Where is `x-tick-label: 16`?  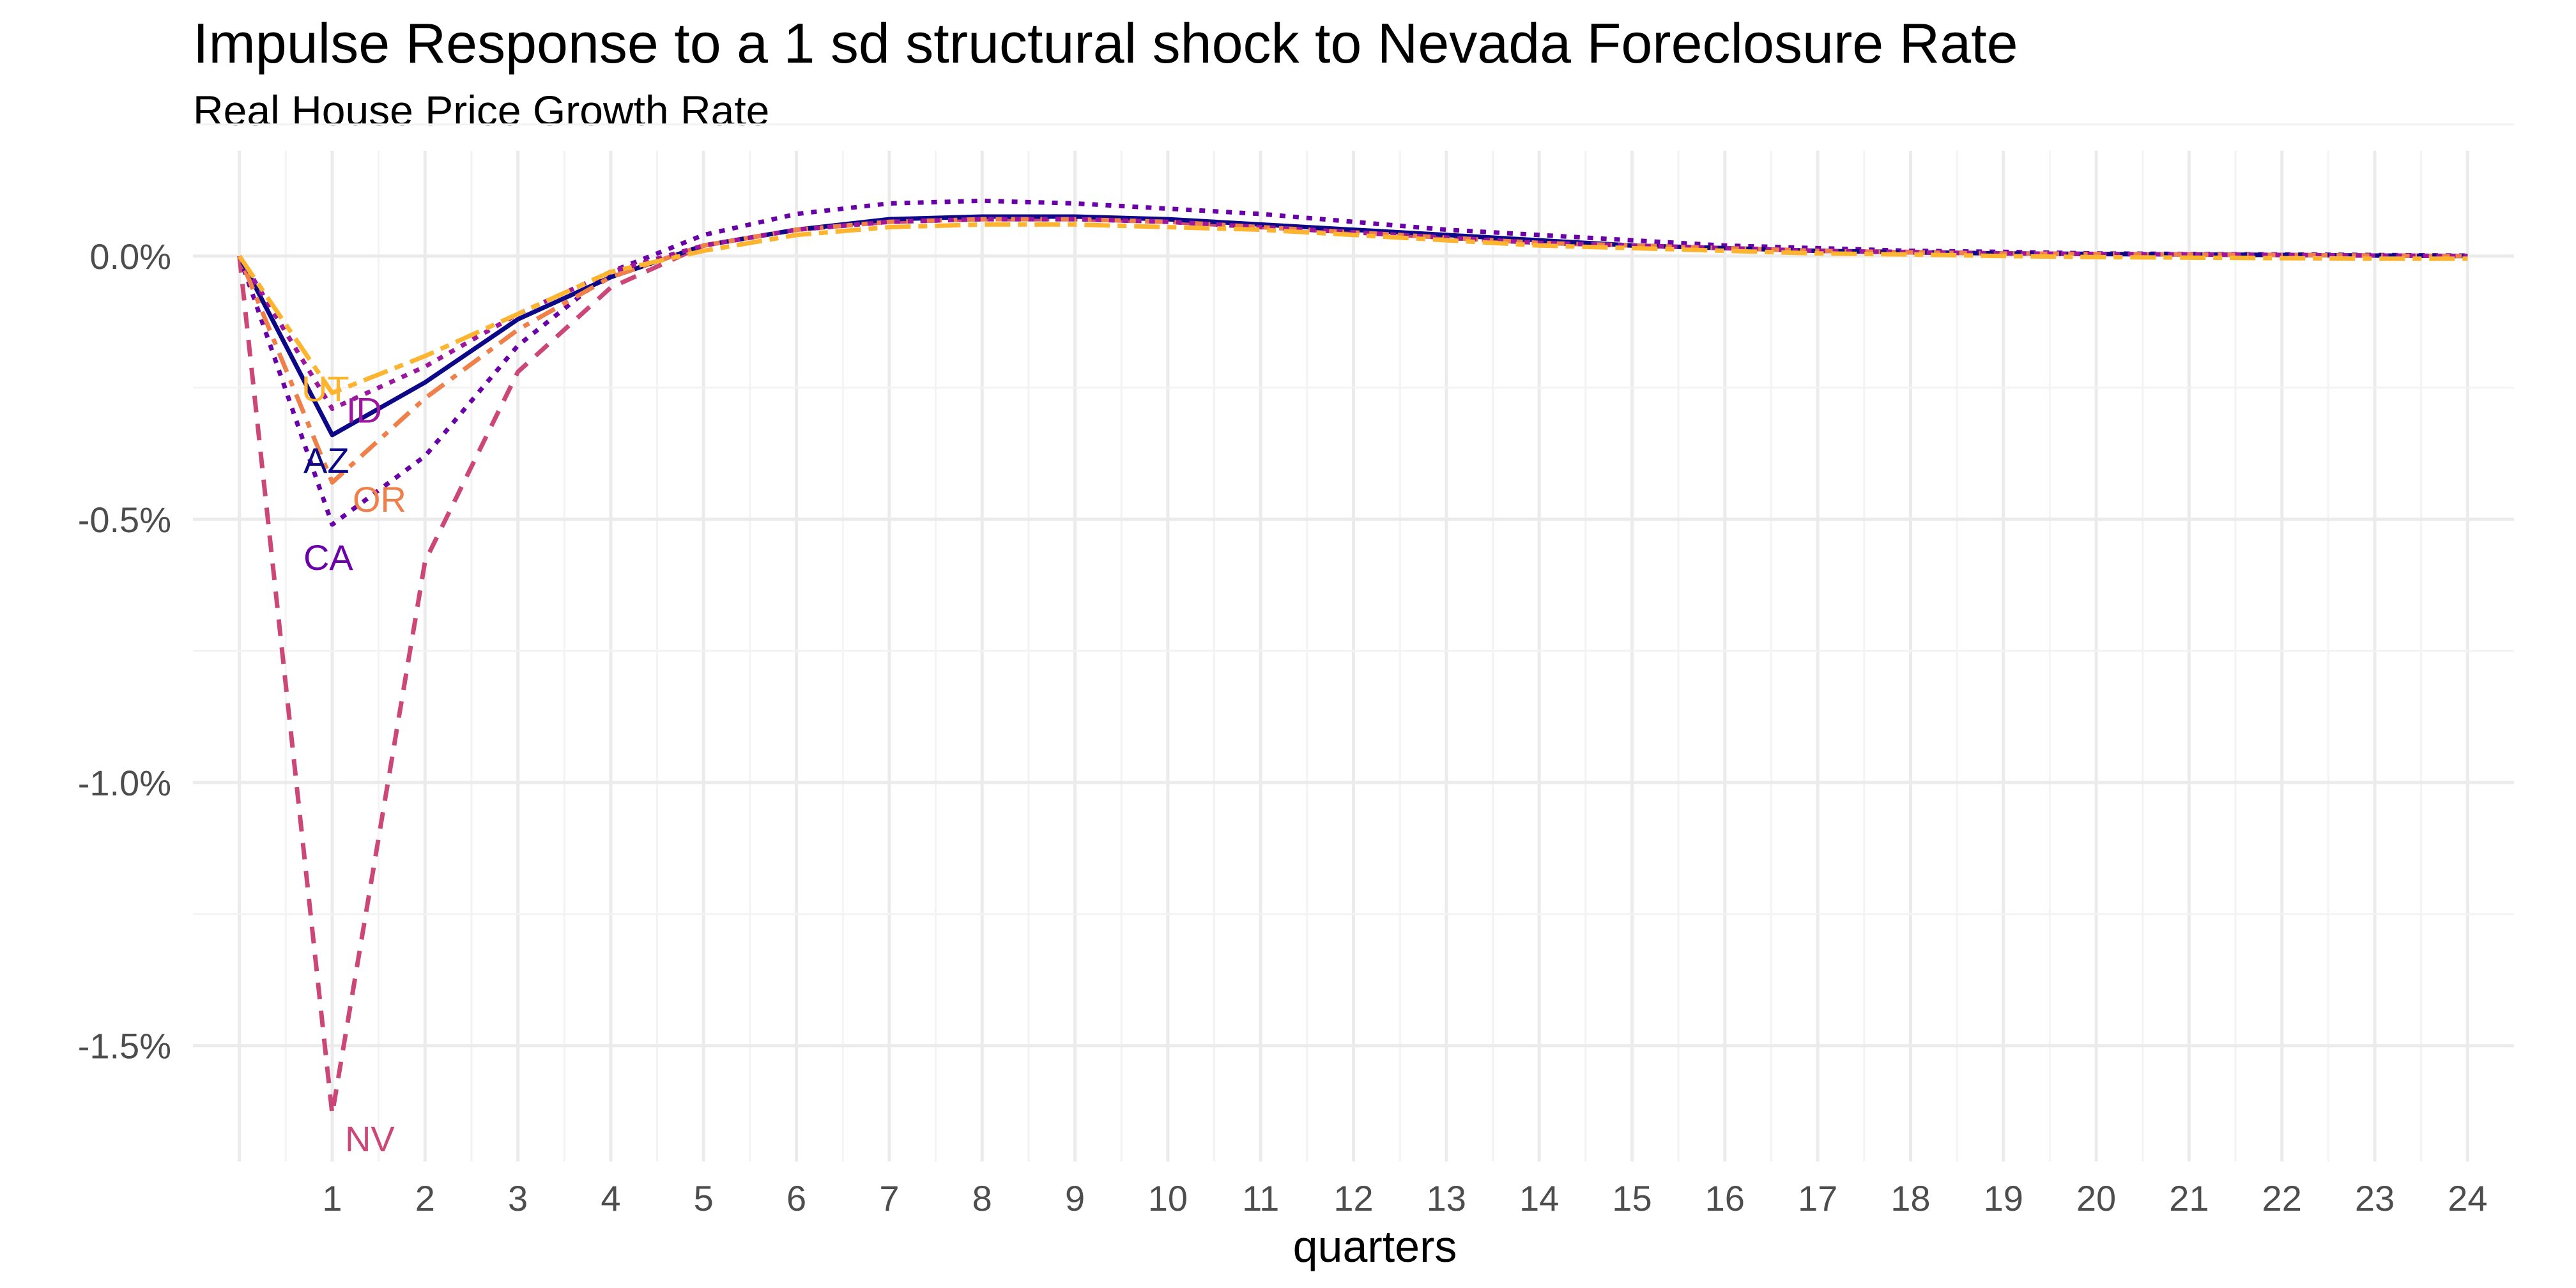
x-tick-label: 16 is located at coordinates (1725, 1198).